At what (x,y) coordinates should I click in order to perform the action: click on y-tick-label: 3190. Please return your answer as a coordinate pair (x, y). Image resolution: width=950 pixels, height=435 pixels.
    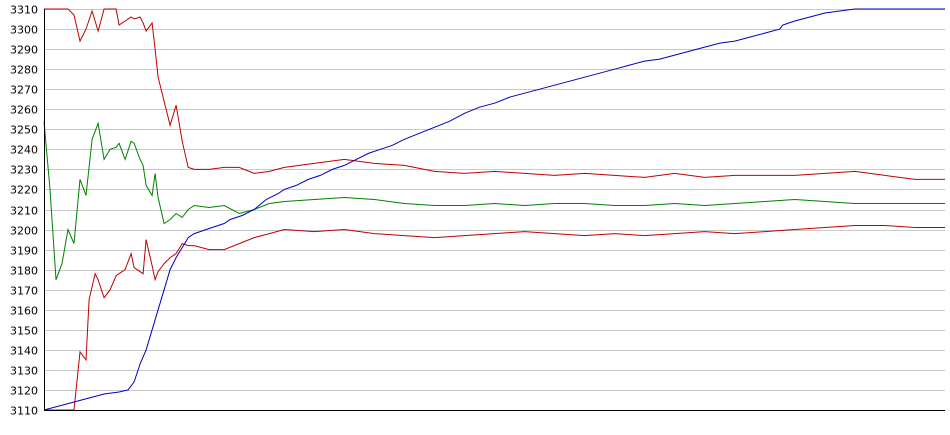
    Looking at the image, I should click on (24, 251).